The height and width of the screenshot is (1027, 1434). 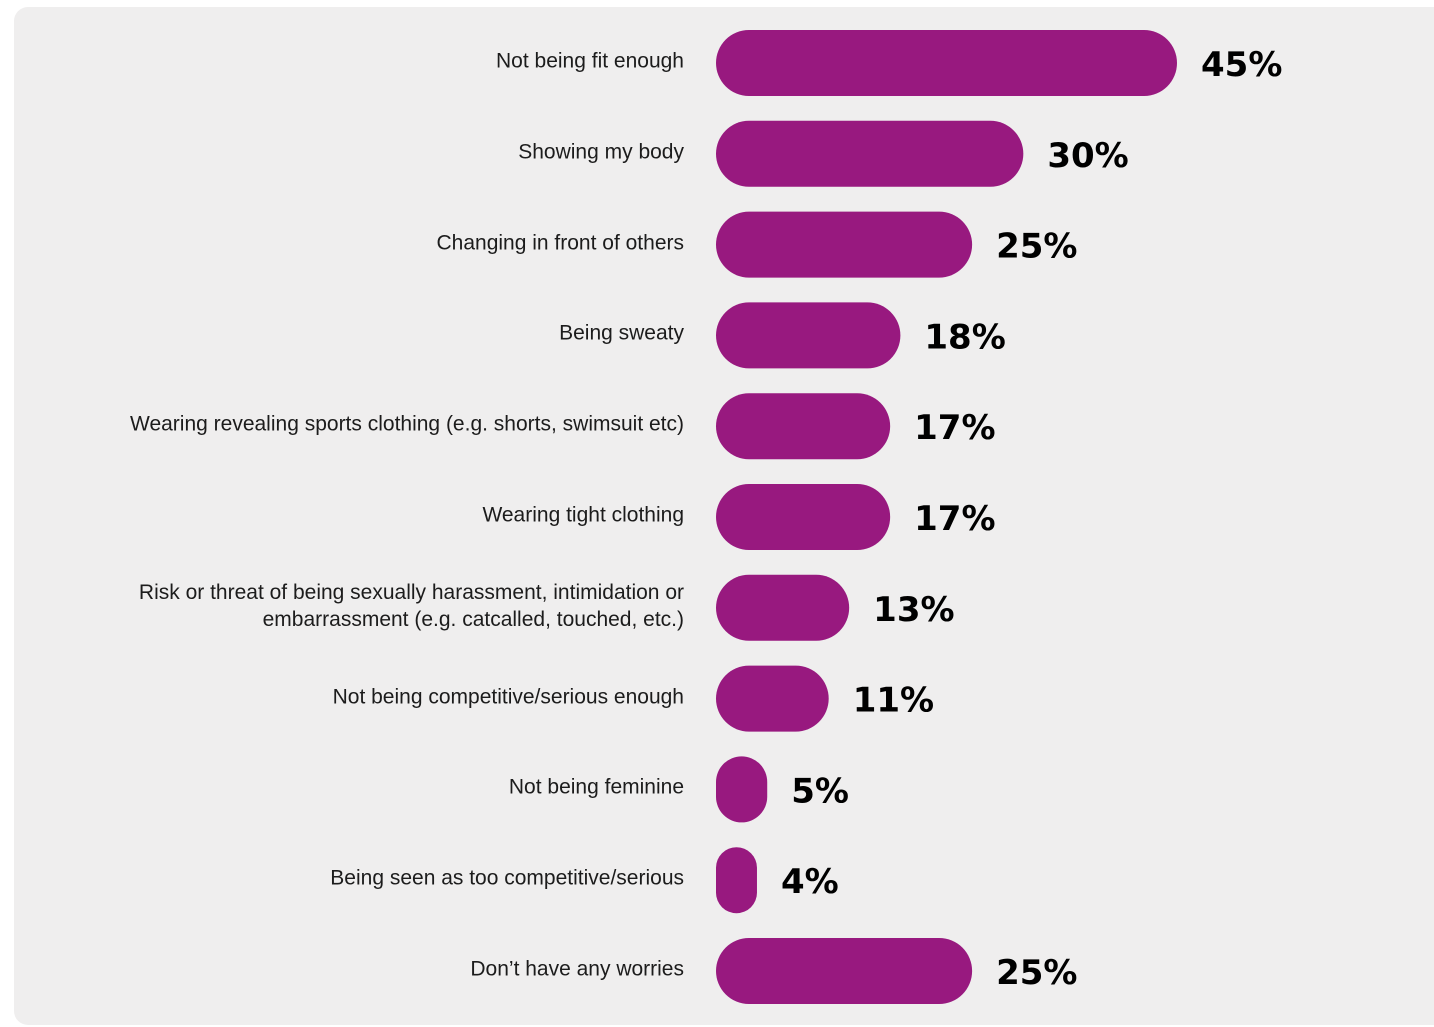 What do you see at coordinates (820, 791) in the screenshot?
I see `value-label-8: 5%` at bounding box center [820, 791].